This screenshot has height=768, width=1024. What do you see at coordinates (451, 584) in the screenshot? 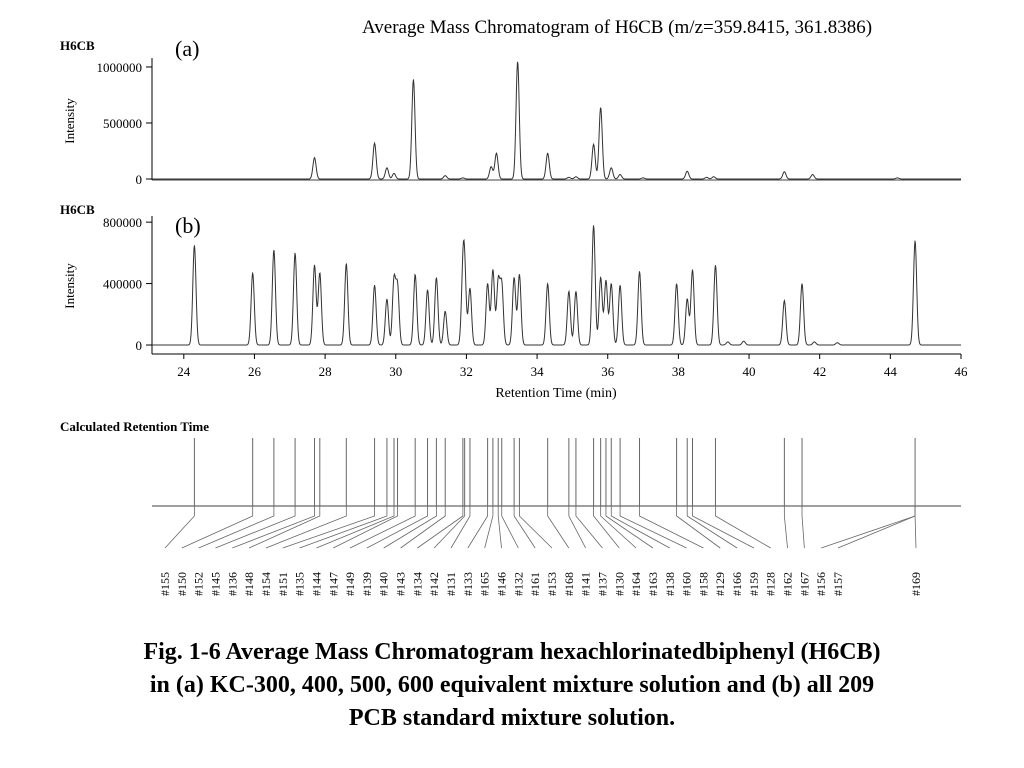
I see `congener-label: #131` at bounding box center [451, 584].